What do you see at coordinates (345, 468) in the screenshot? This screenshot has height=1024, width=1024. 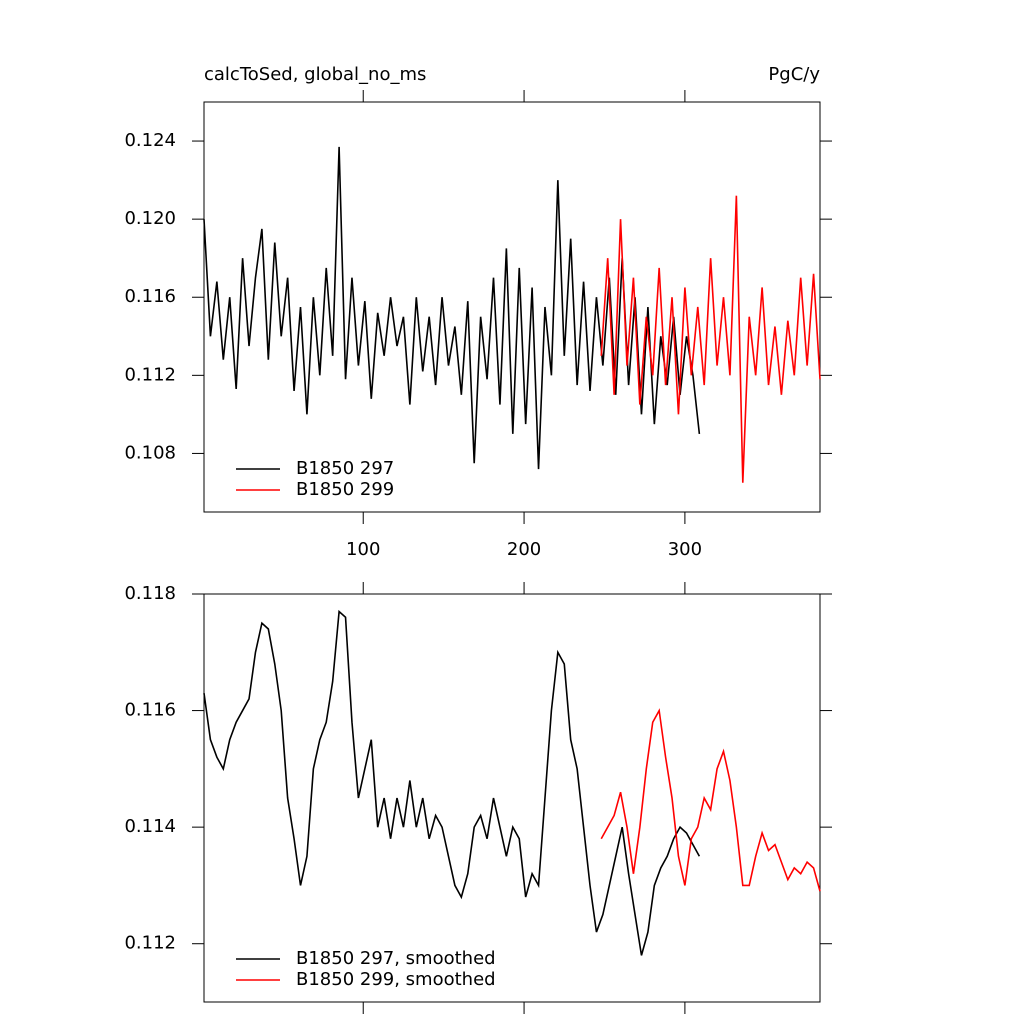 I see `legend-label: B1850 297` at bounding box center [345, 468].